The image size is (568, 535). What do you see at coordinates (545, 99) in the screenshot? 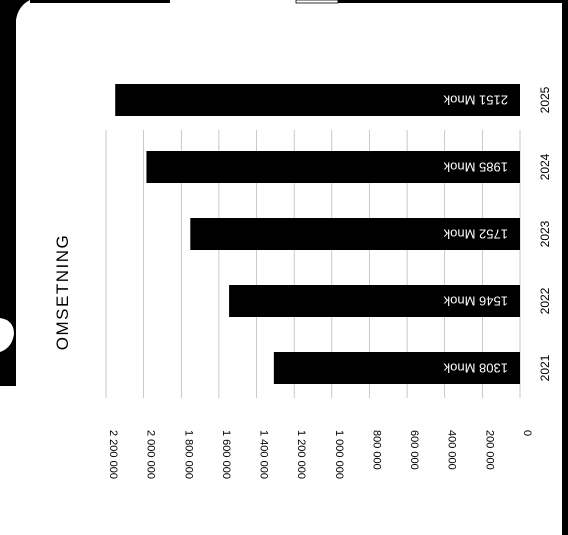
I see `category-label: 2025` at bounding box center [545, 99].